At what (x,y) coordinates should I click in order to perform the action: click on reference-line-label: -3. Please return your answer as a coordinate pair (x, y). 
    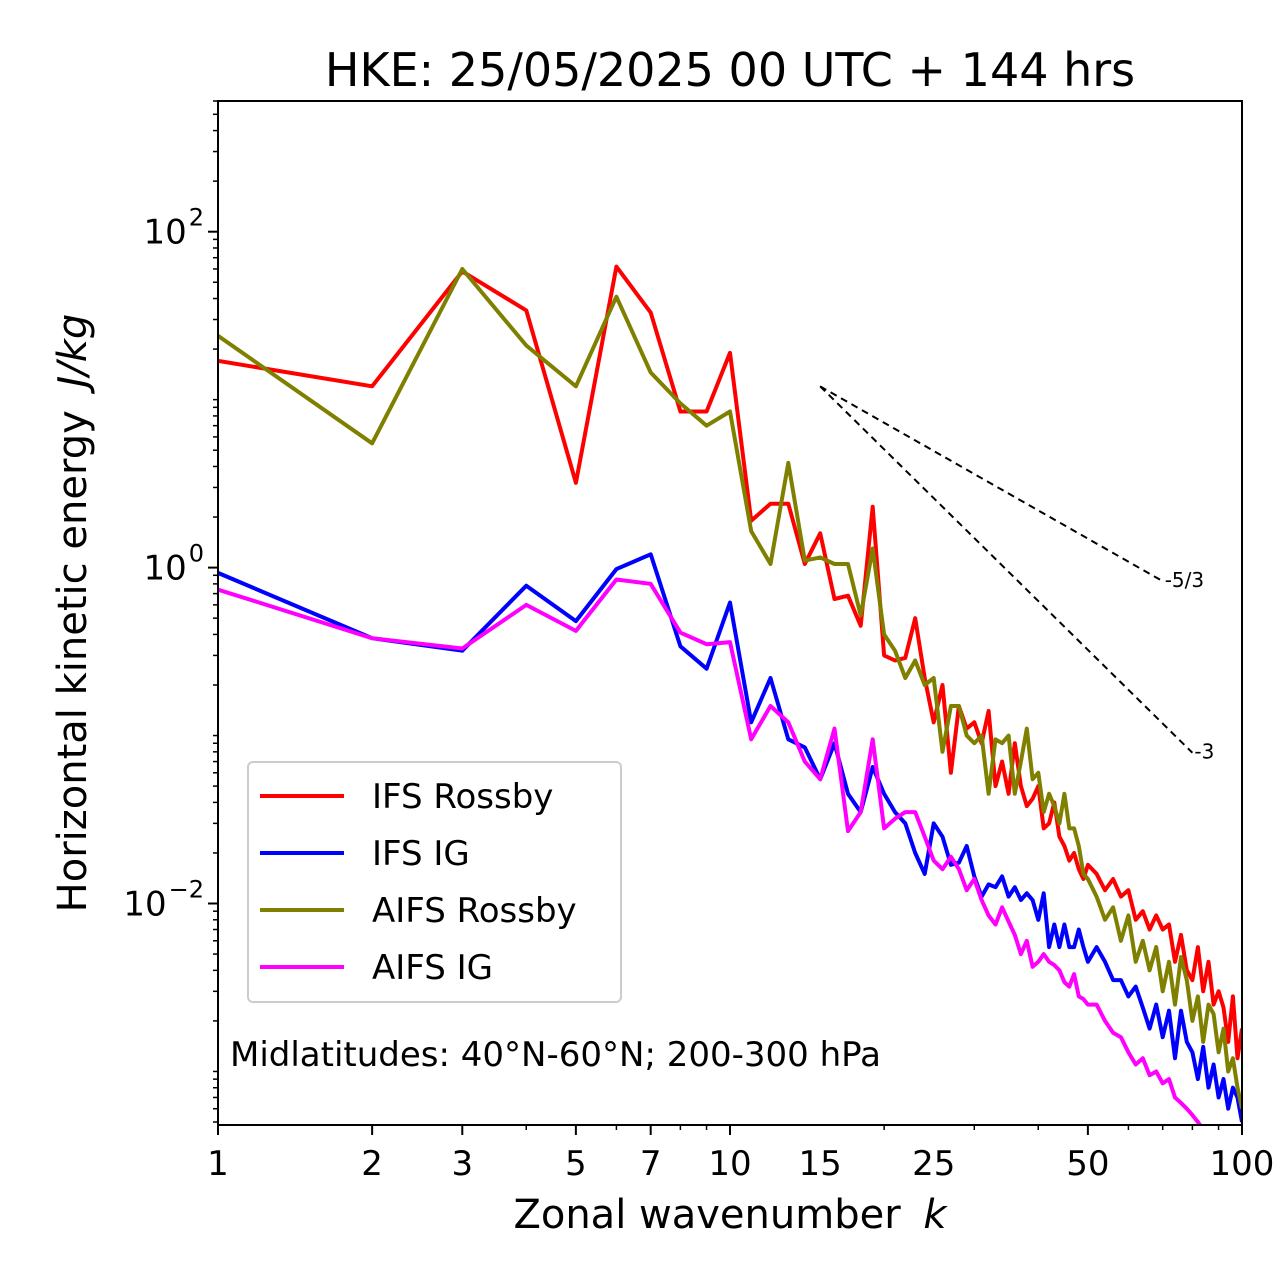
    Looking at the image, I should click on (1204, 752).